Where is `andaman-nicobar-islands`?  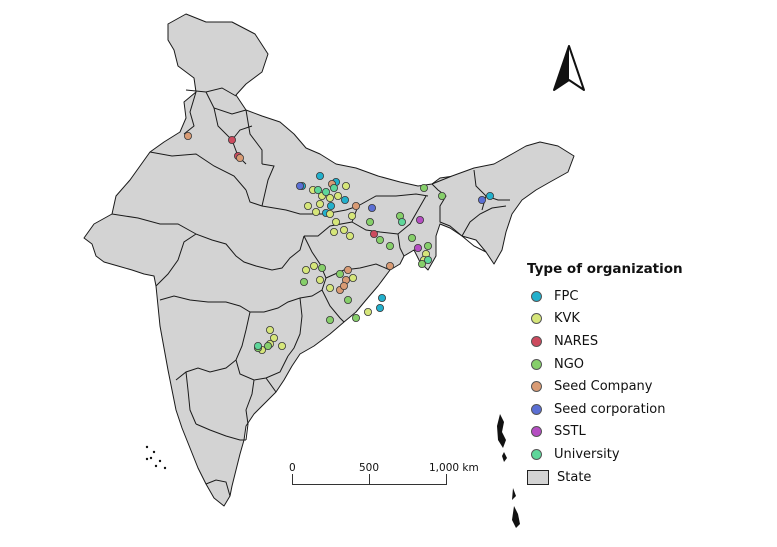
andaman-nicobar-islands is located at coordinates (508, 471).